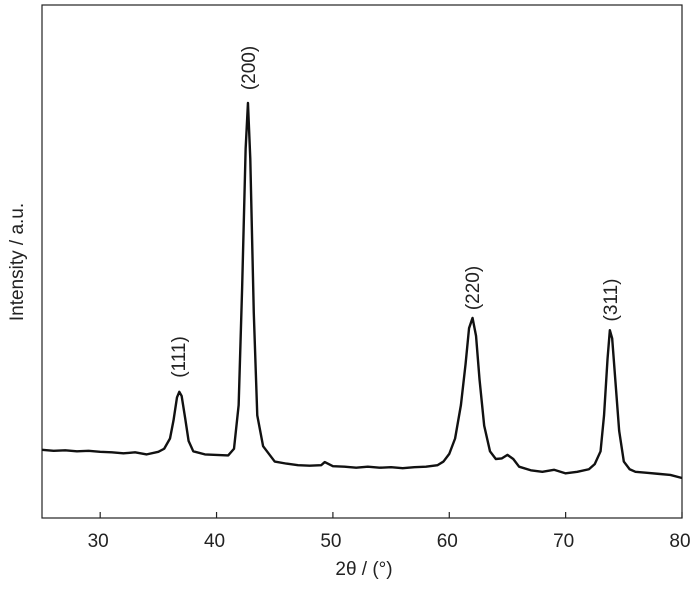 The width and height of the screenshot is (700, 589). What do you see at coordinates (473, 288) in the screenshot?
I see `peak-annotation: (220)` at bounding box center [473, 288].